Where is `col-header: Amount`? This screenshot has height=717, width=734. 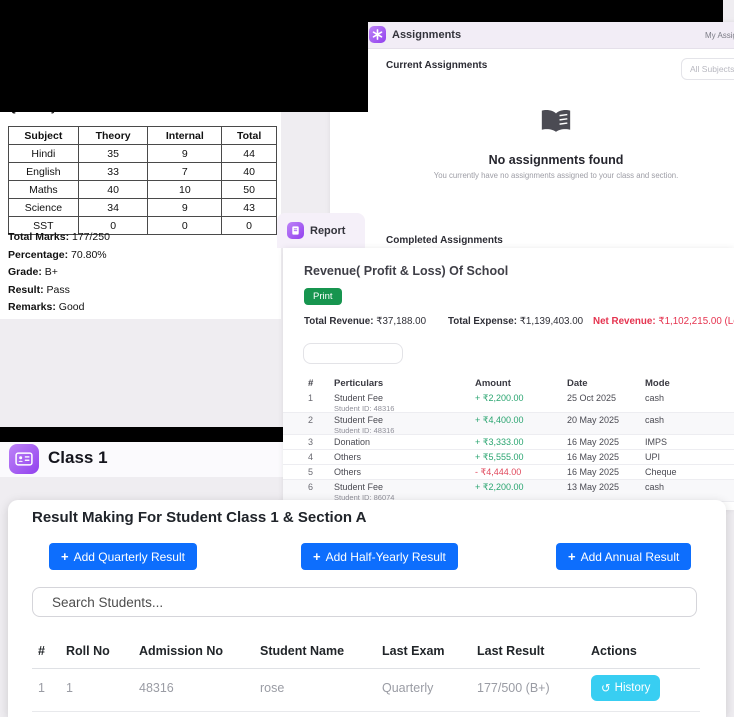 col-header: Amount is located at coordinates (493, 383).